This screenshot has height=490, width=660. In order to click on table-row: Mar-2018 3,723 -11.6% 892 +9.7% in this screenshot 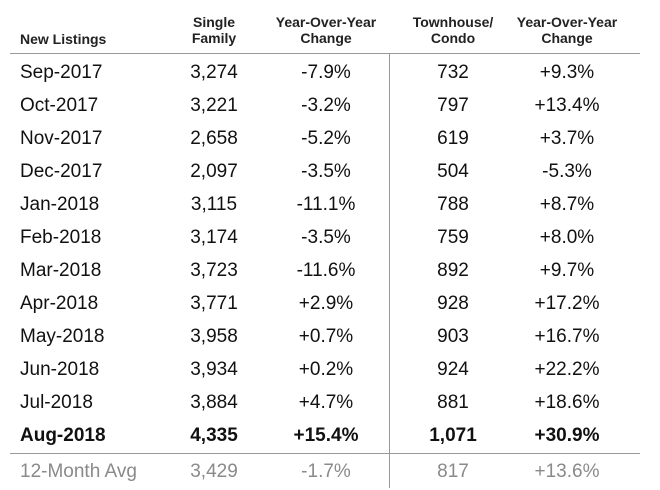, I will do `click(330, 270)`.